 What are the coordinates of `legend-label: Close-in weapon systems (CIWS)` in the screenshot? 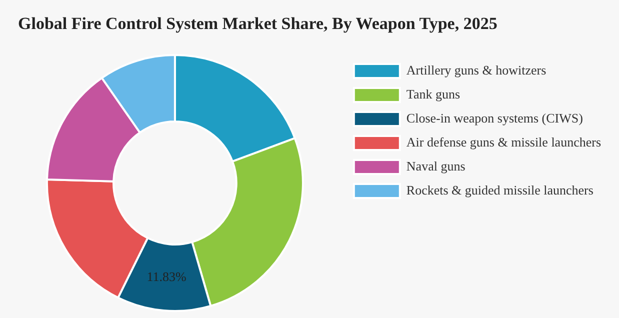 It's located at (494, 118).